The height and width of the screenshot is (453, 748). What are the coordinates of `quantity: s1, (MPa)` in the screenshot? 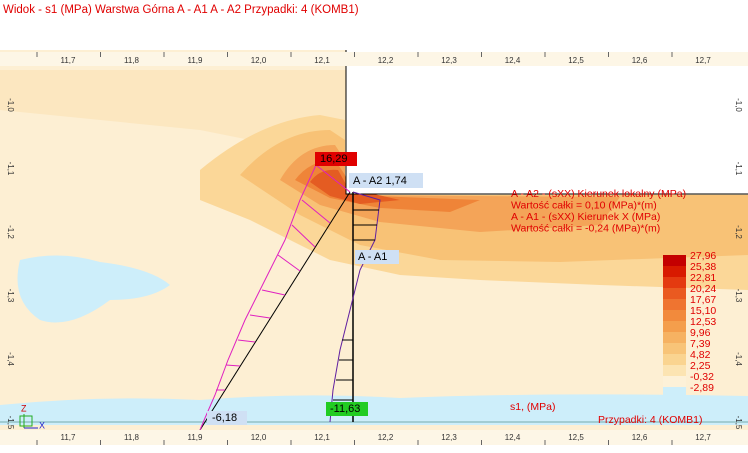 It's located at (533, 407).